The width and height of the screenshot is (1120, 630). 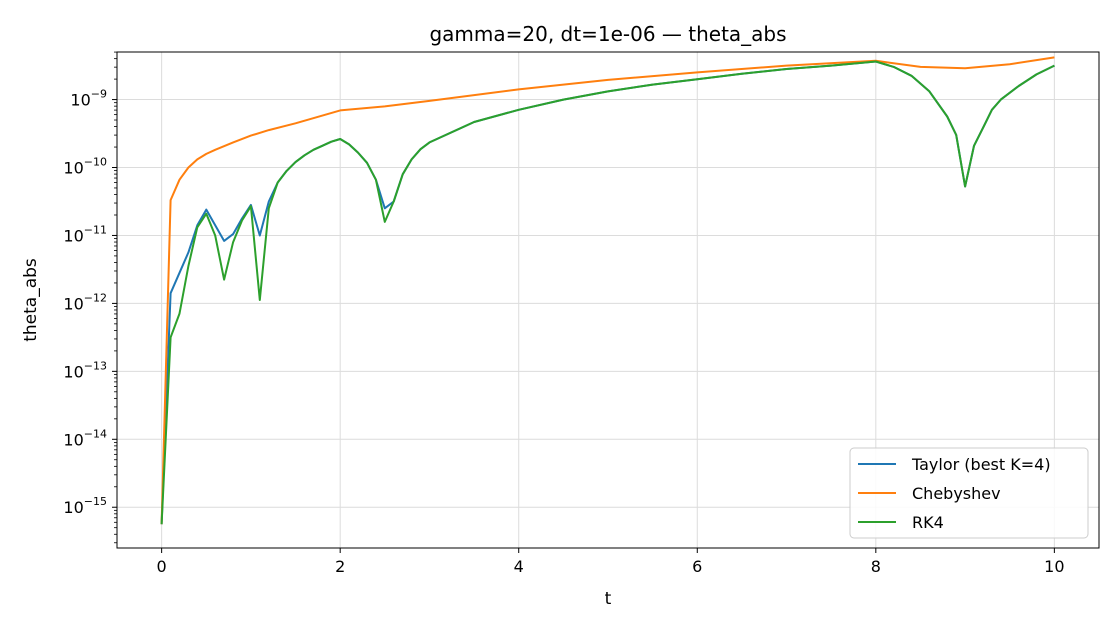 I want to click on y-axis-label: theta_abs, so click(x=31, y=300).